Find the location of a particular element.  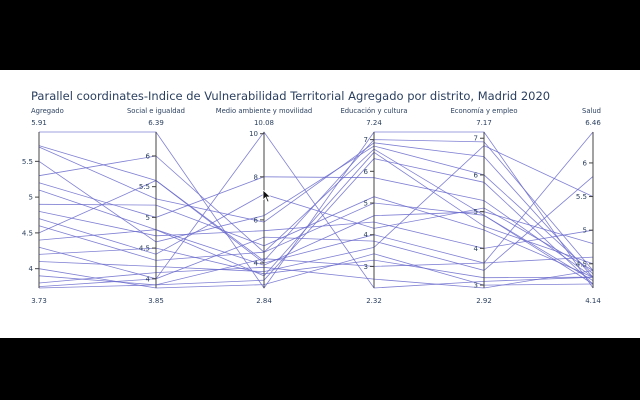

axis-label: Educación y cultura is located at coordinates (373, 111).